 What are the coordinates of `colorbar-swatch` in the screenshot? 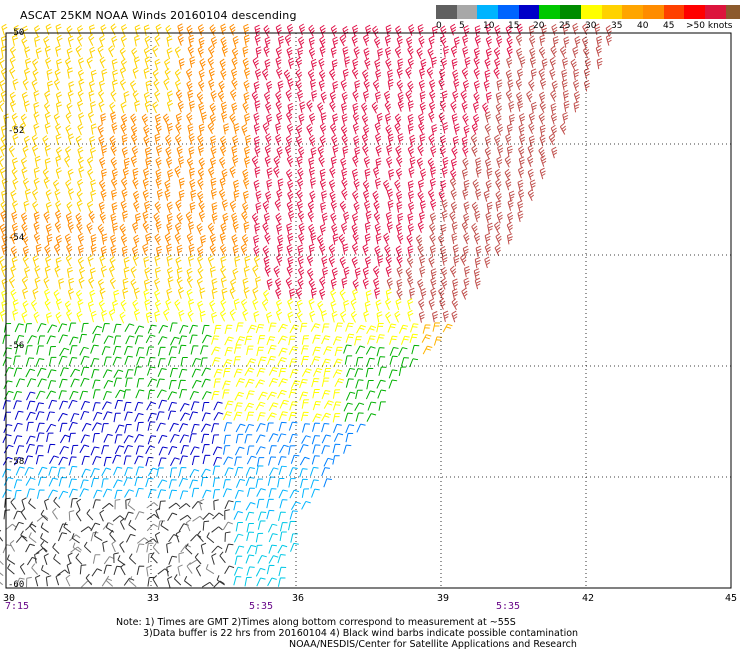 It's located at (508, 12).